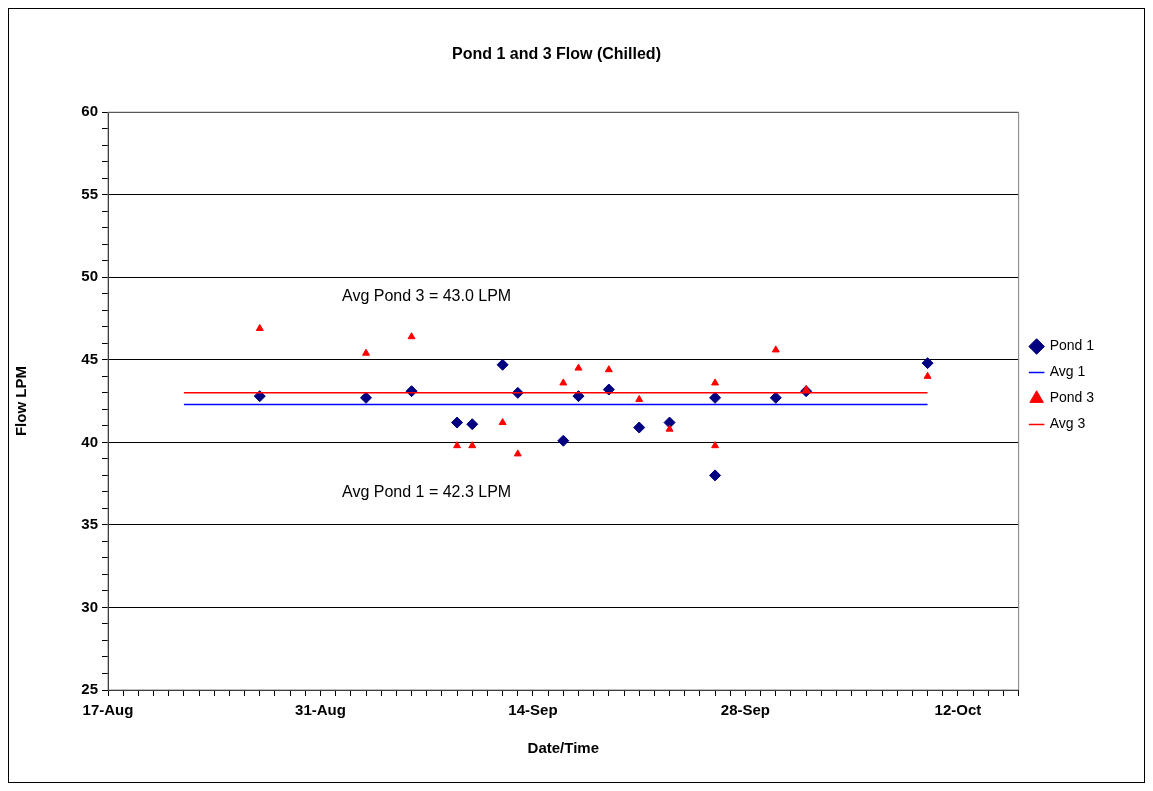  I want to click on x-tick-label: 14-Sep, so click(533, 710).